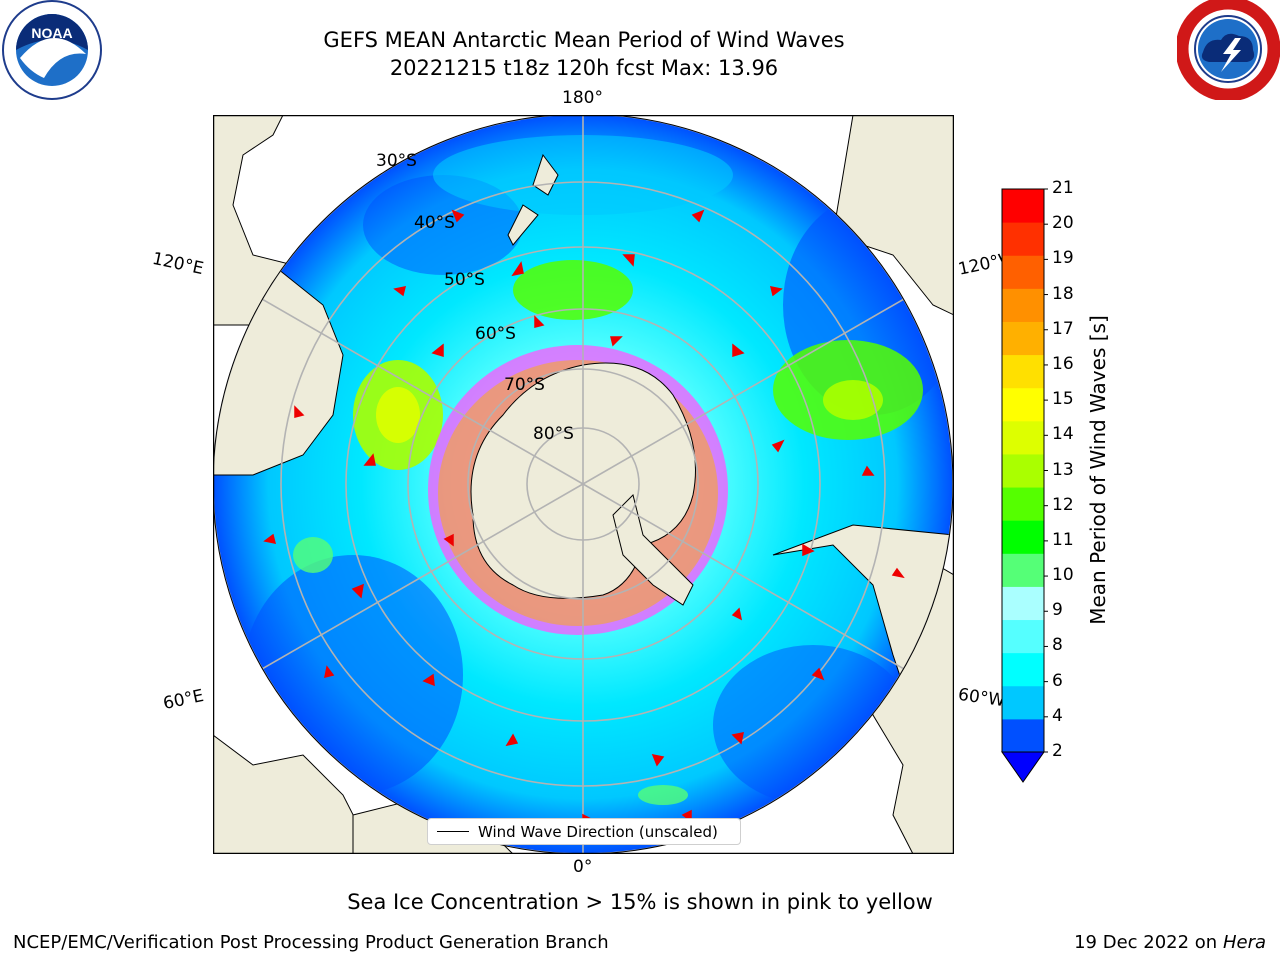  What do you see at coordinates (1063, 328) in the screenshot?
I see `colorbar-tick-label: 17` at bounding box center [1063, 328].